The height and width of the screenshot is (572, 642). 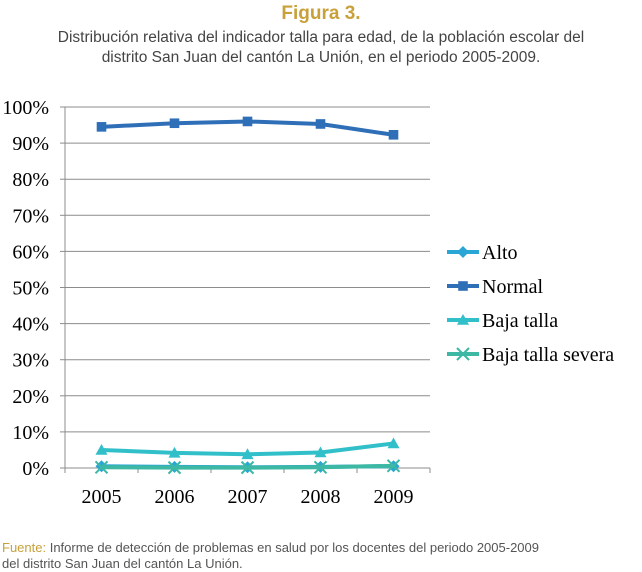 I want to click on legend-label: Normal, so click(x=513, y=287).